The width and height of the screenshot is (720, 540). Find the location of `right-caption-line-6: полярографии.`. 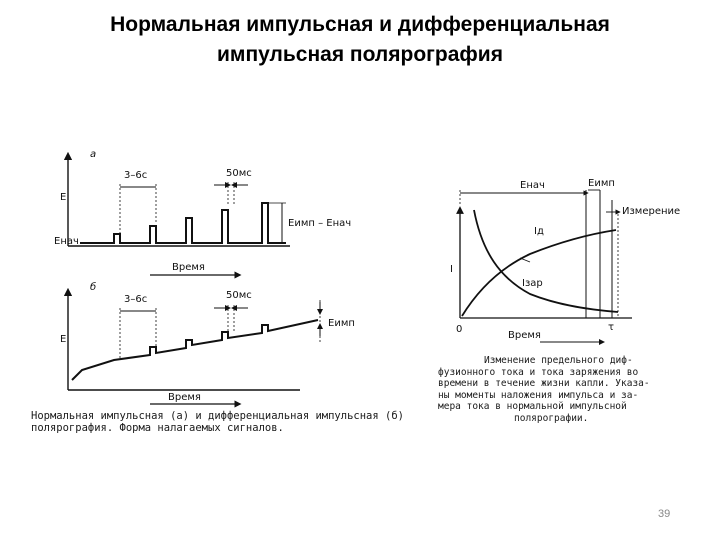

right-caption-line-6: полярографии. is located at coordinates (551, 418).